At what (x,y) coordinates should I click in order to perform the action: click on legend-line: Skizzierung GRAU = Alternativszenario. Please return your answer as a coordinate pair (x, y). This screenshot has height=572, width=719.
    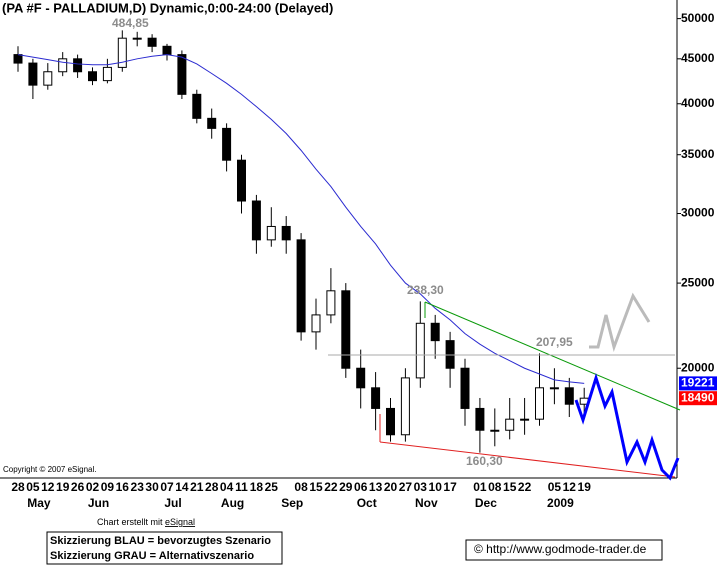
    Looking at the image, I should click on (152, 556).